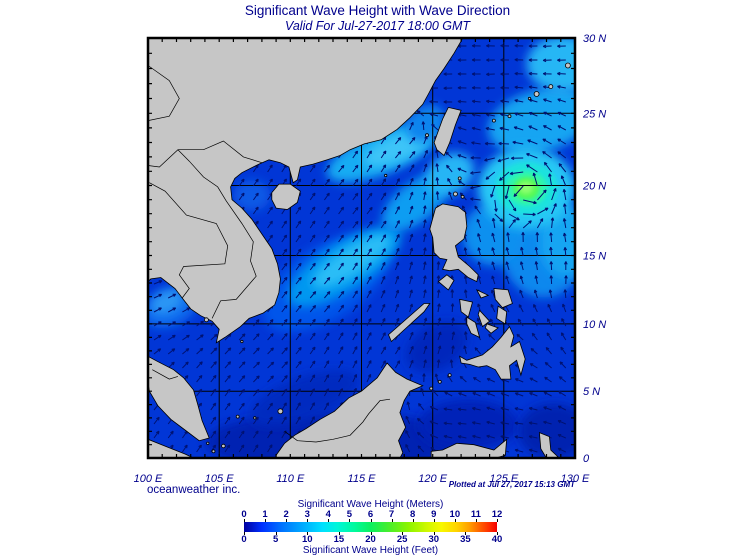 The width and height of the screenshot is (755, 560). I want to click on lon-label-100: 100 E, so click(148, 479).